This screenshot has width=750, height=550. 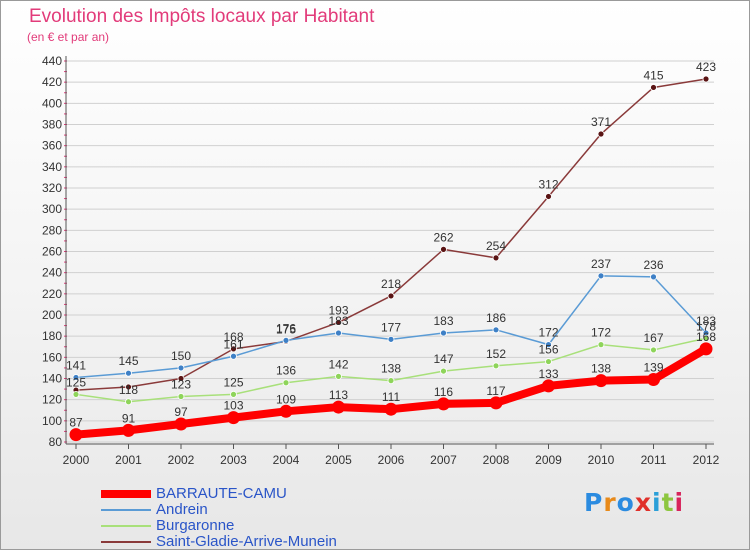 I want to click on logo-letter: x, so click(x=643, y=502).